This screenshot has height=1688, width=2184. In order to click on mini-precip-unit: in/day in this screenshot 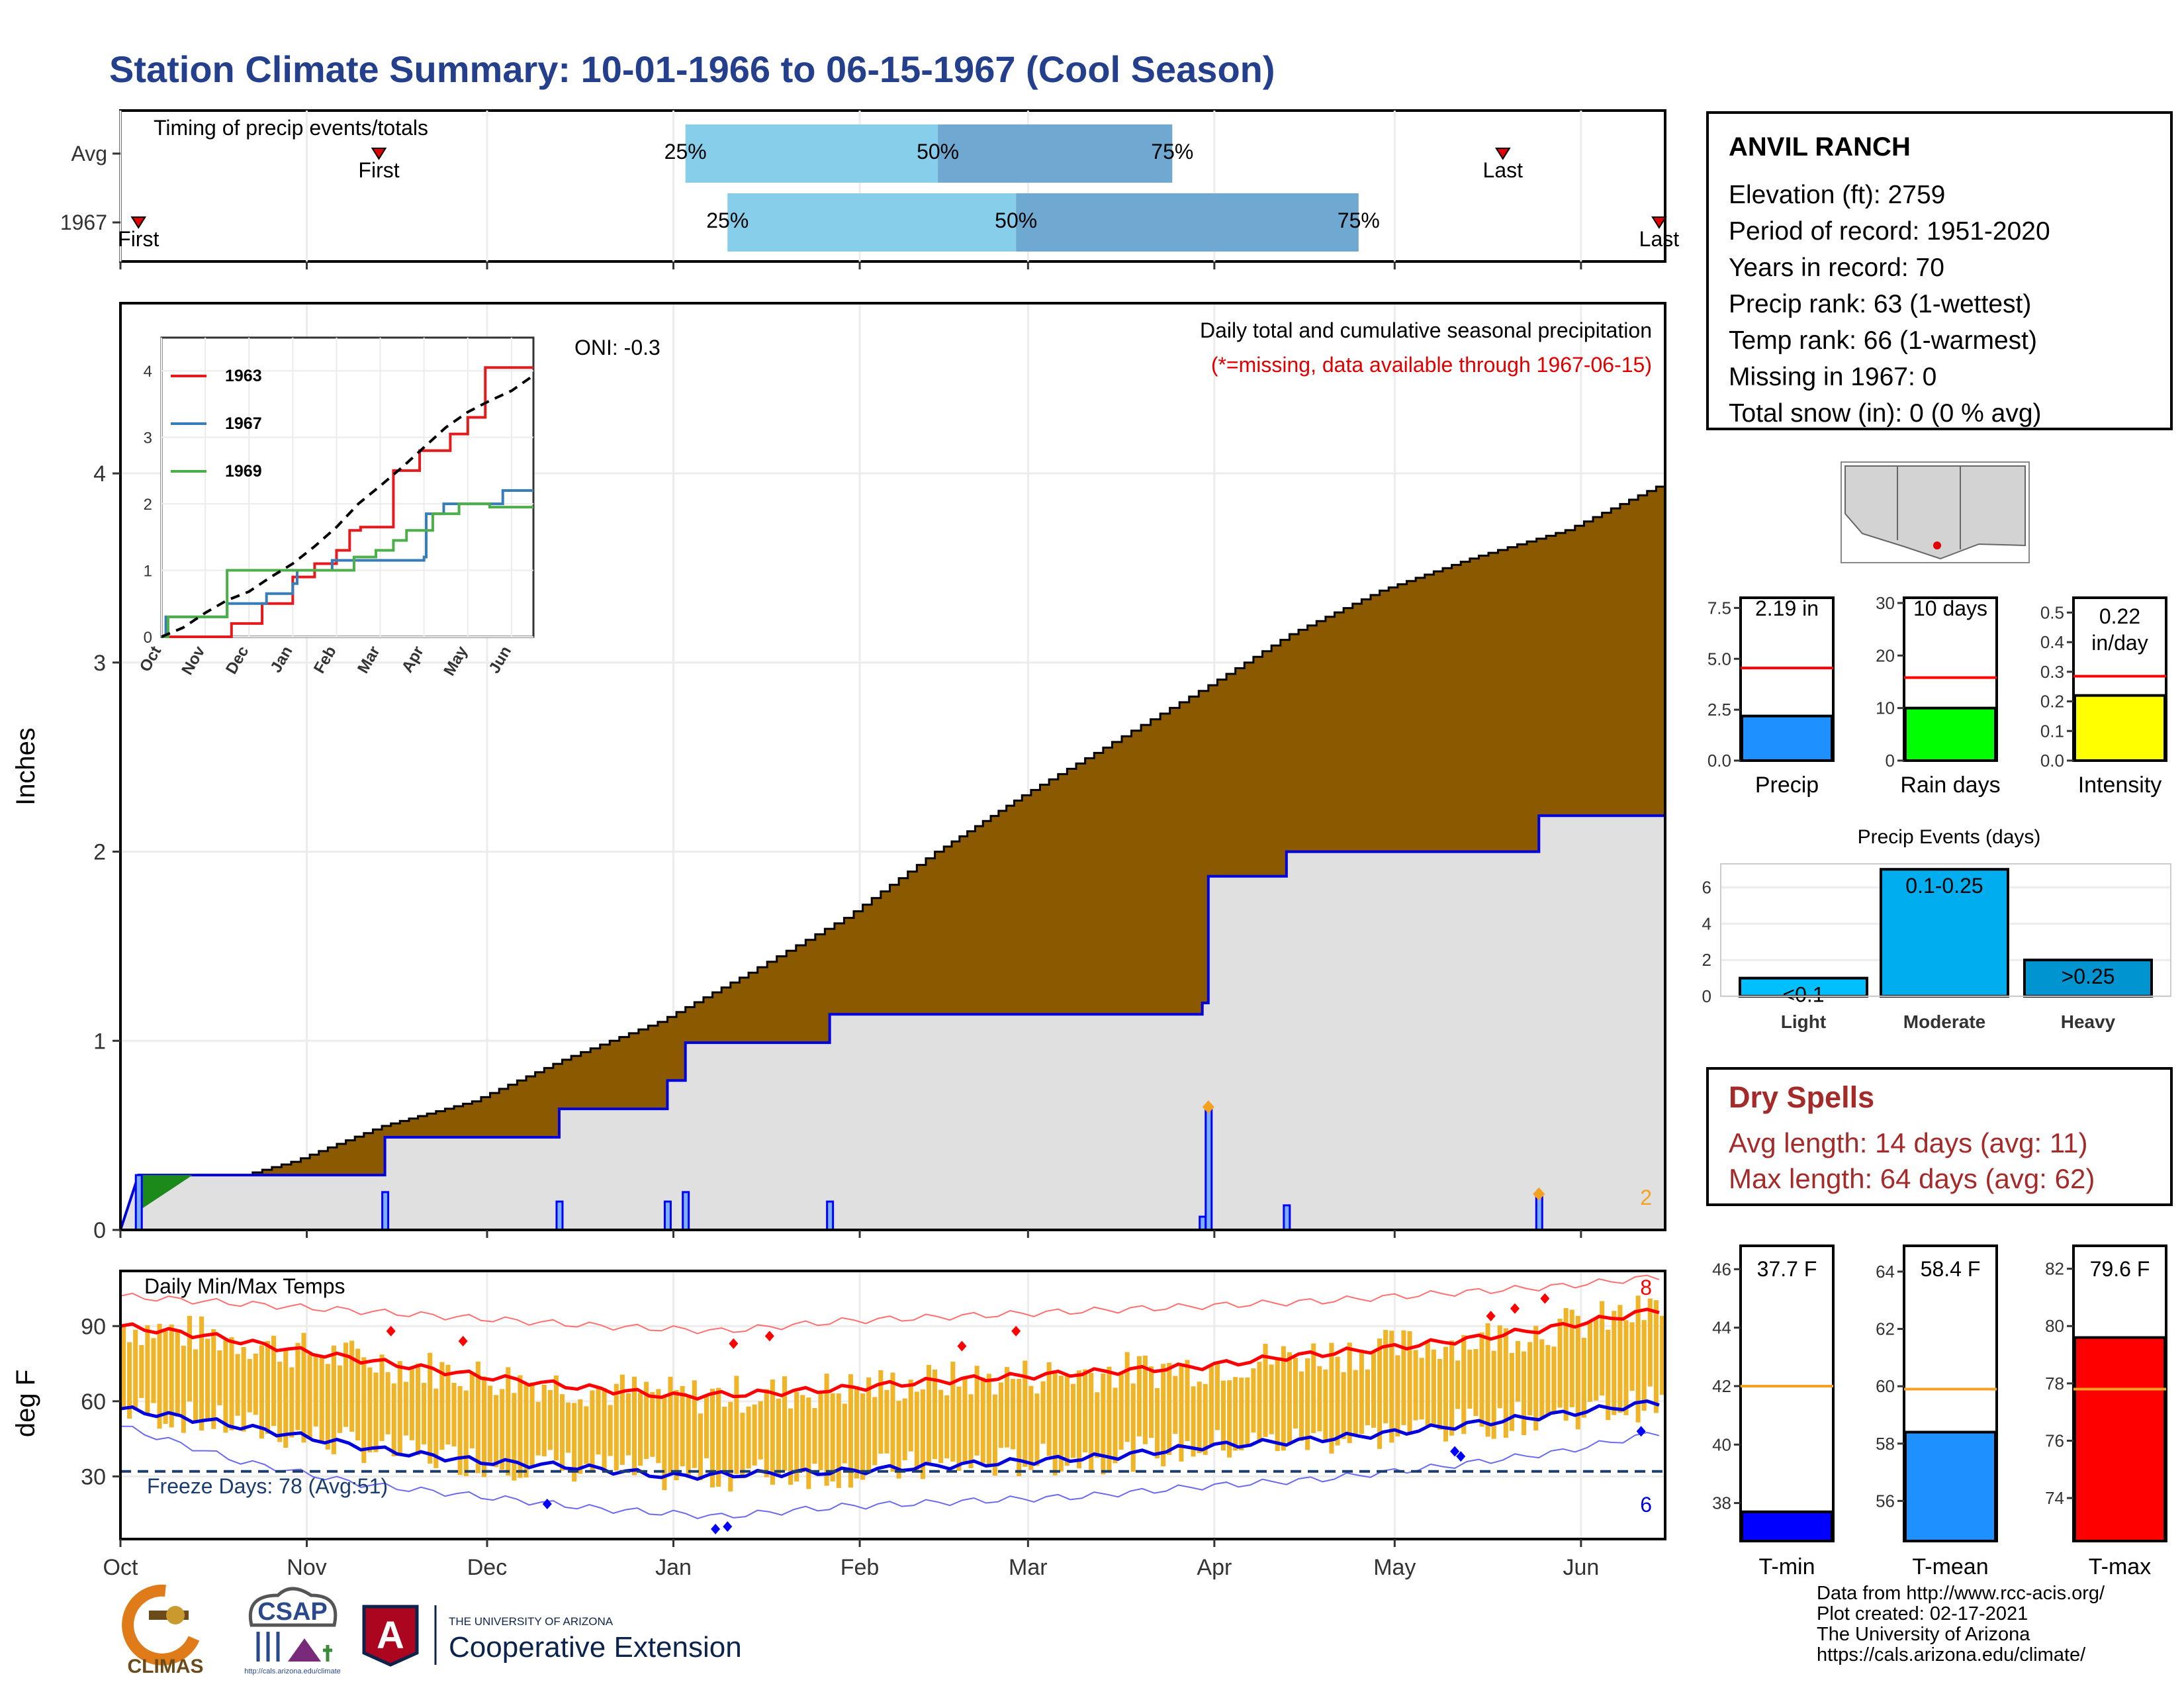, I will do `click(2119, 643)`.